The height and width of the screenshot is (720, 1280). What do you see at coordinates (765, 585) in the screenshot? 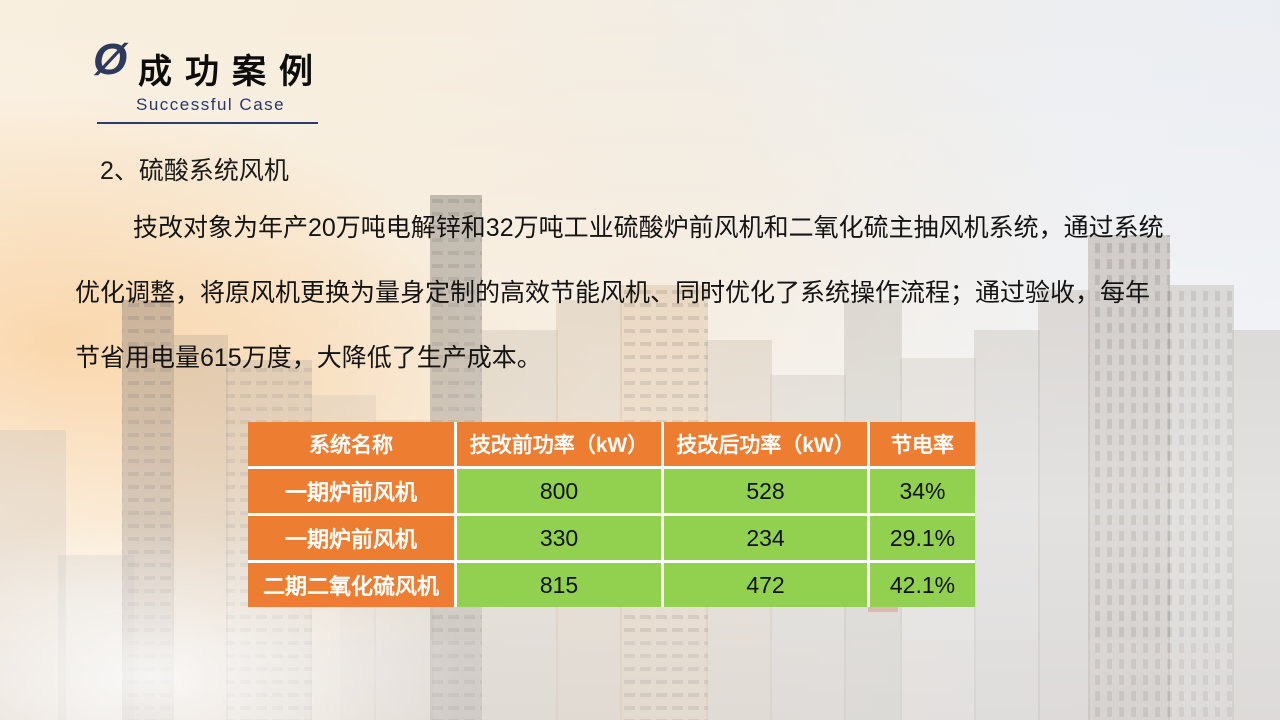
I see `table-cell-power-after: 472` at bounding box center [765, 585].